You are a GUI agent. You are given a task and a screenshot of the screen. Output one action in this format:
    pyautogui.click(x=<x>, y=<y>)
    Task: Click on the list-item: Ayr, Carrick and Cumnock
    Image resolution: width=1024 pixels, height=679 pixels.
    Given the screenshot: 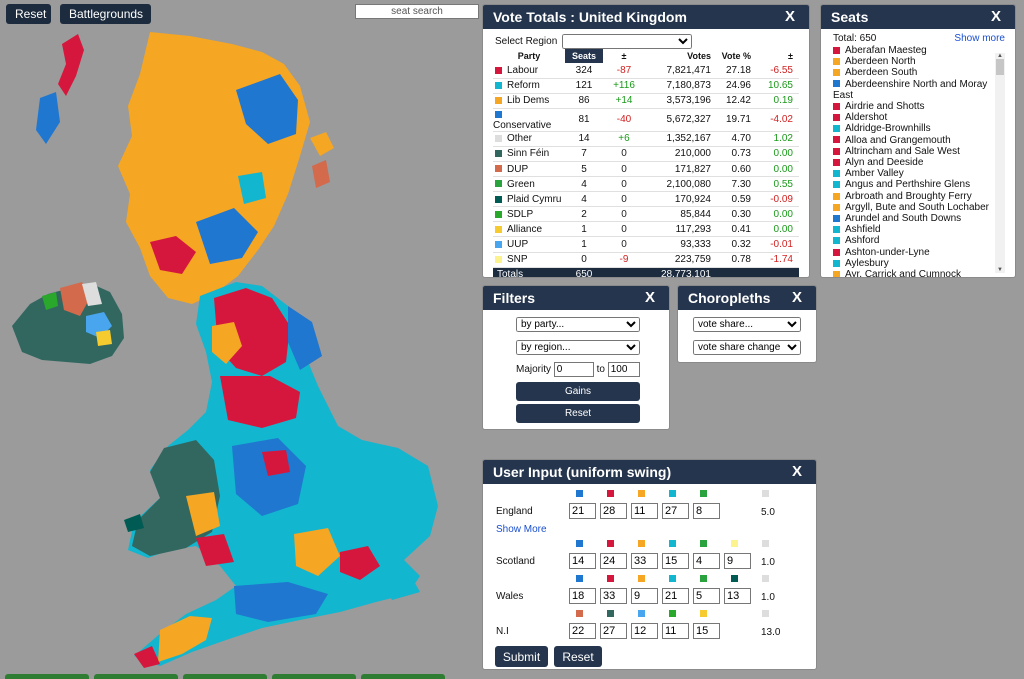 What is the action you would take?
    pyautogui.click(x=912, y=273)
    